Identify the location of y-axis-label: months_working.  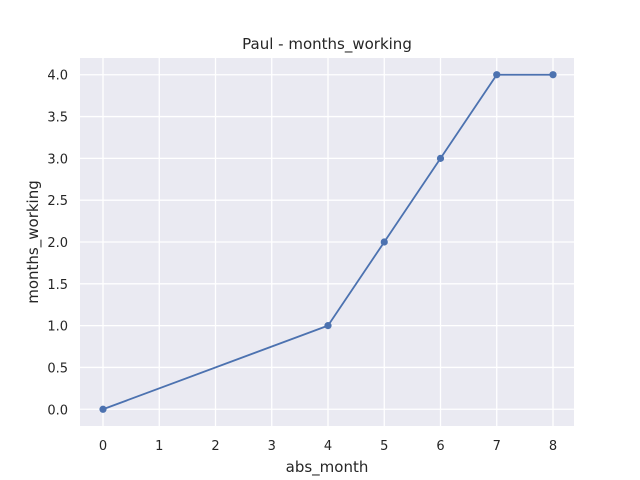
(33, 242).